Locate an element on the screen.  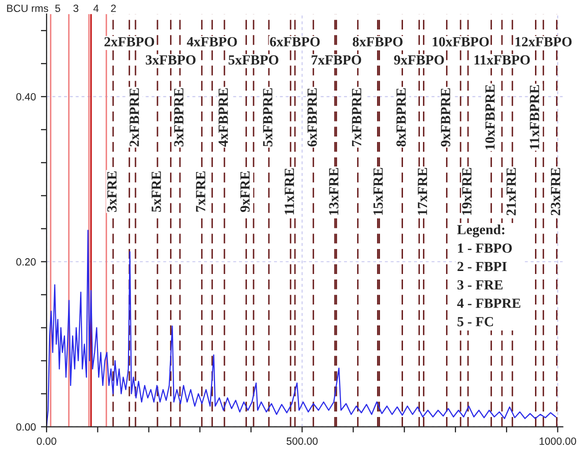
annotation: 2 - FBPI is located at coordinates (482, 267).